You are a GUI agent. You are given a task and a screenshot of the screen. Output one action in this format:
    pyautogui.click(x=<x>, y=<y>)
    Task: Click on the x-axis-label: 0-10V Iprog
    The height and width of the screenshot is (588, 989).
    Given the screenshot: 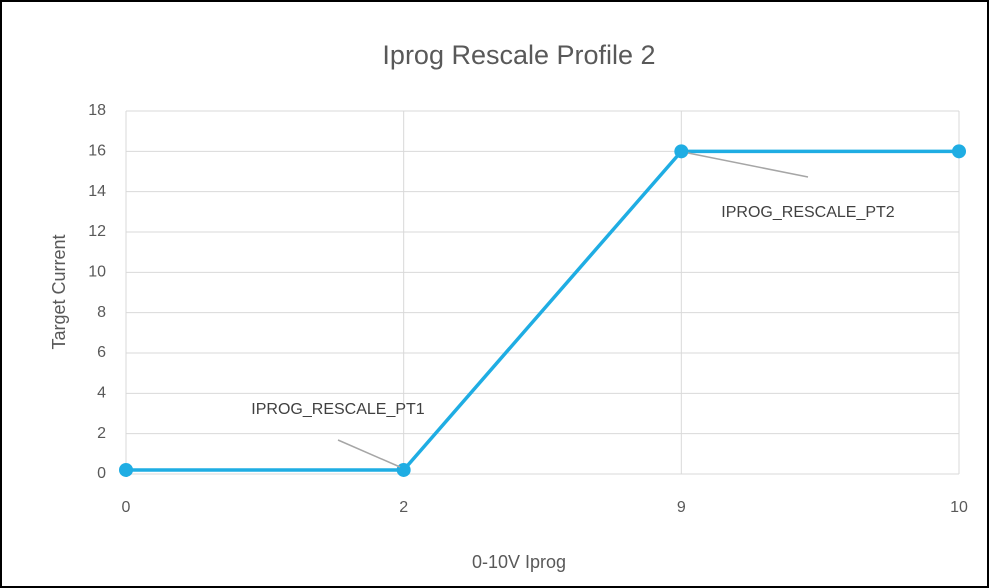 What is the action you would take?
    pyautogui.click(x=519, y=562)
    